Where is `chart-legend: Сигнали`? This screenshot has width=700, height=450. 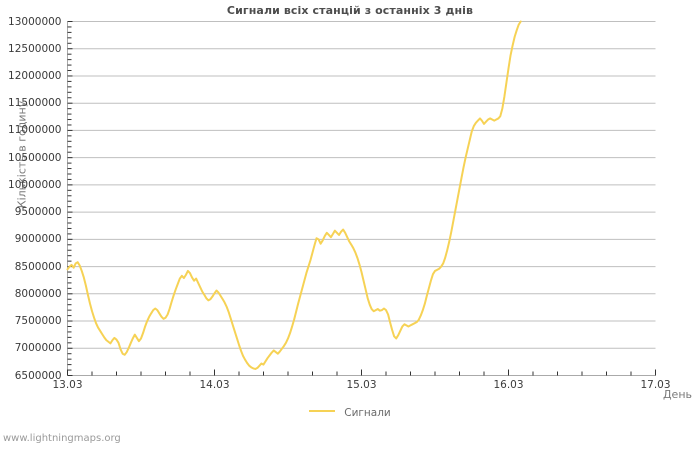 chart-legend: Сигнали is located at coordinates (350, 413).